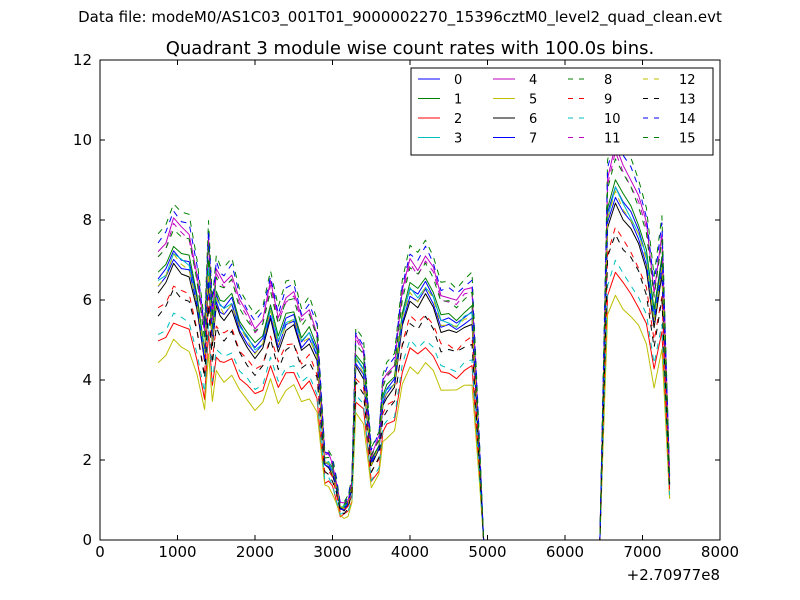 This screenshot has height=600, width=800. What do you see at coordinates (458, 119) in the screenshot?
I see `legend-label-2: 2` at bounding box center [458, 119].